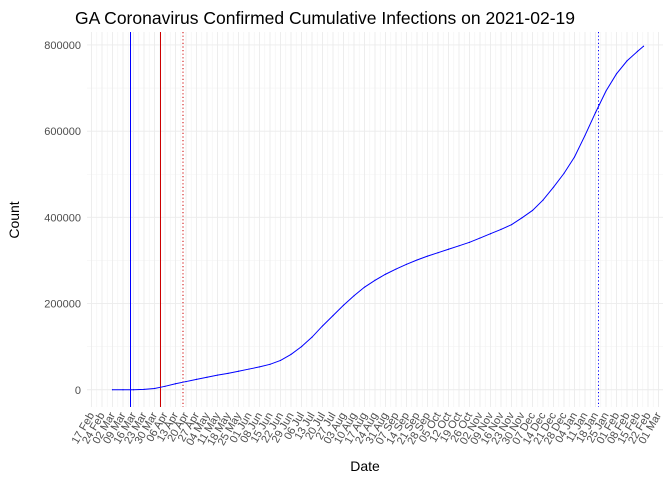  I want to click on y-axis-ticks: 0 200000 400000 600000 800000, so click(62, 218).